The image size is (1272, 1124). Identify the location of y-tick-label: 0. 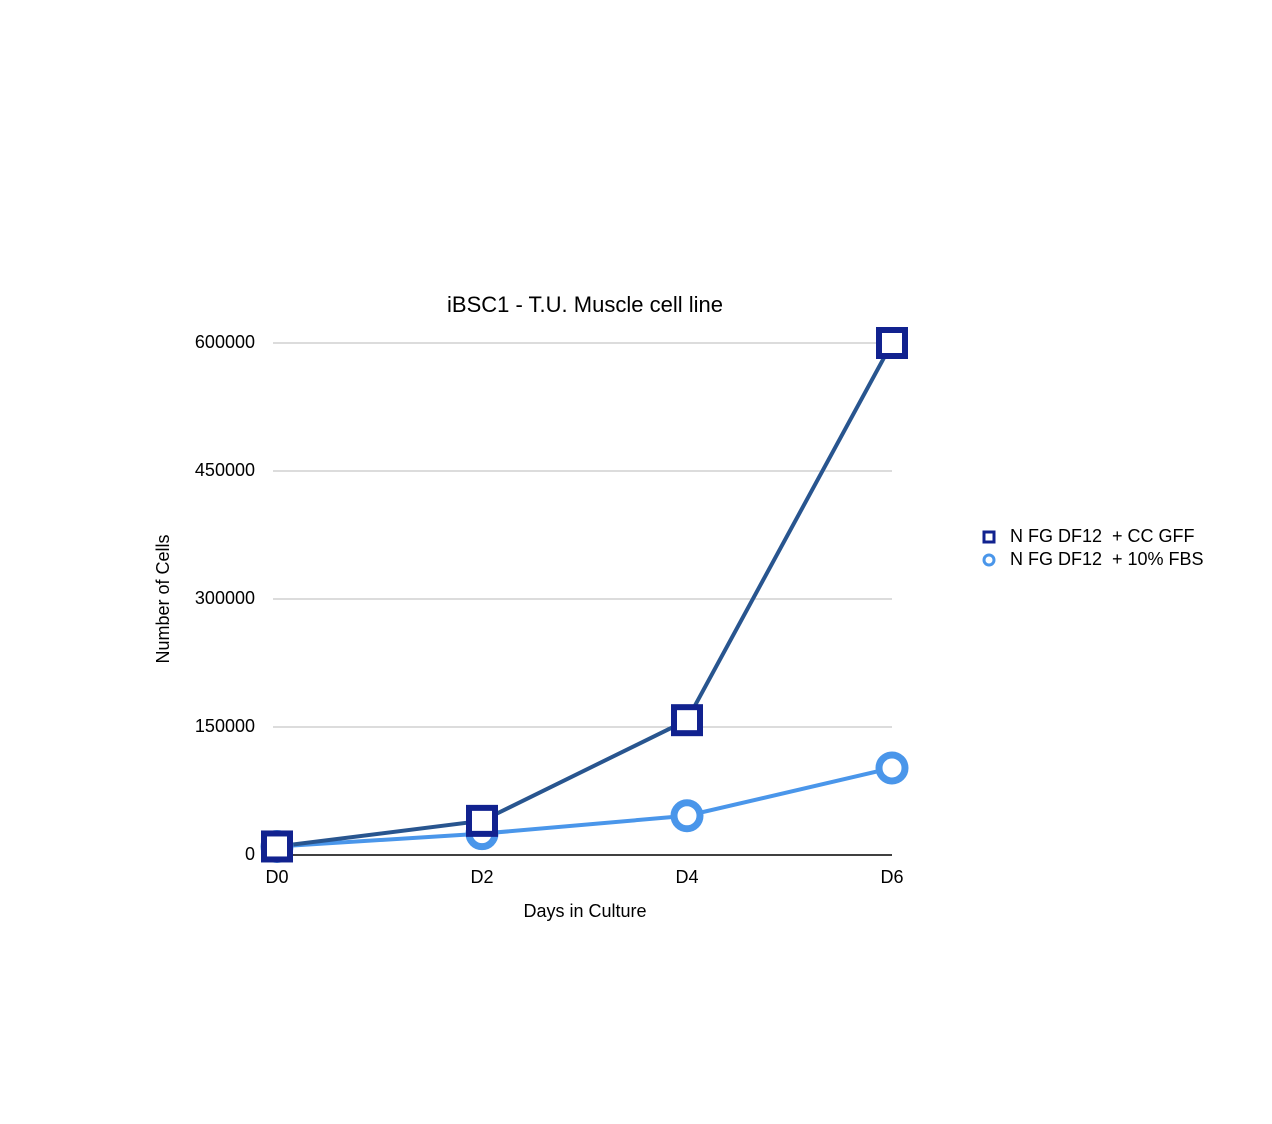
(250, 854).